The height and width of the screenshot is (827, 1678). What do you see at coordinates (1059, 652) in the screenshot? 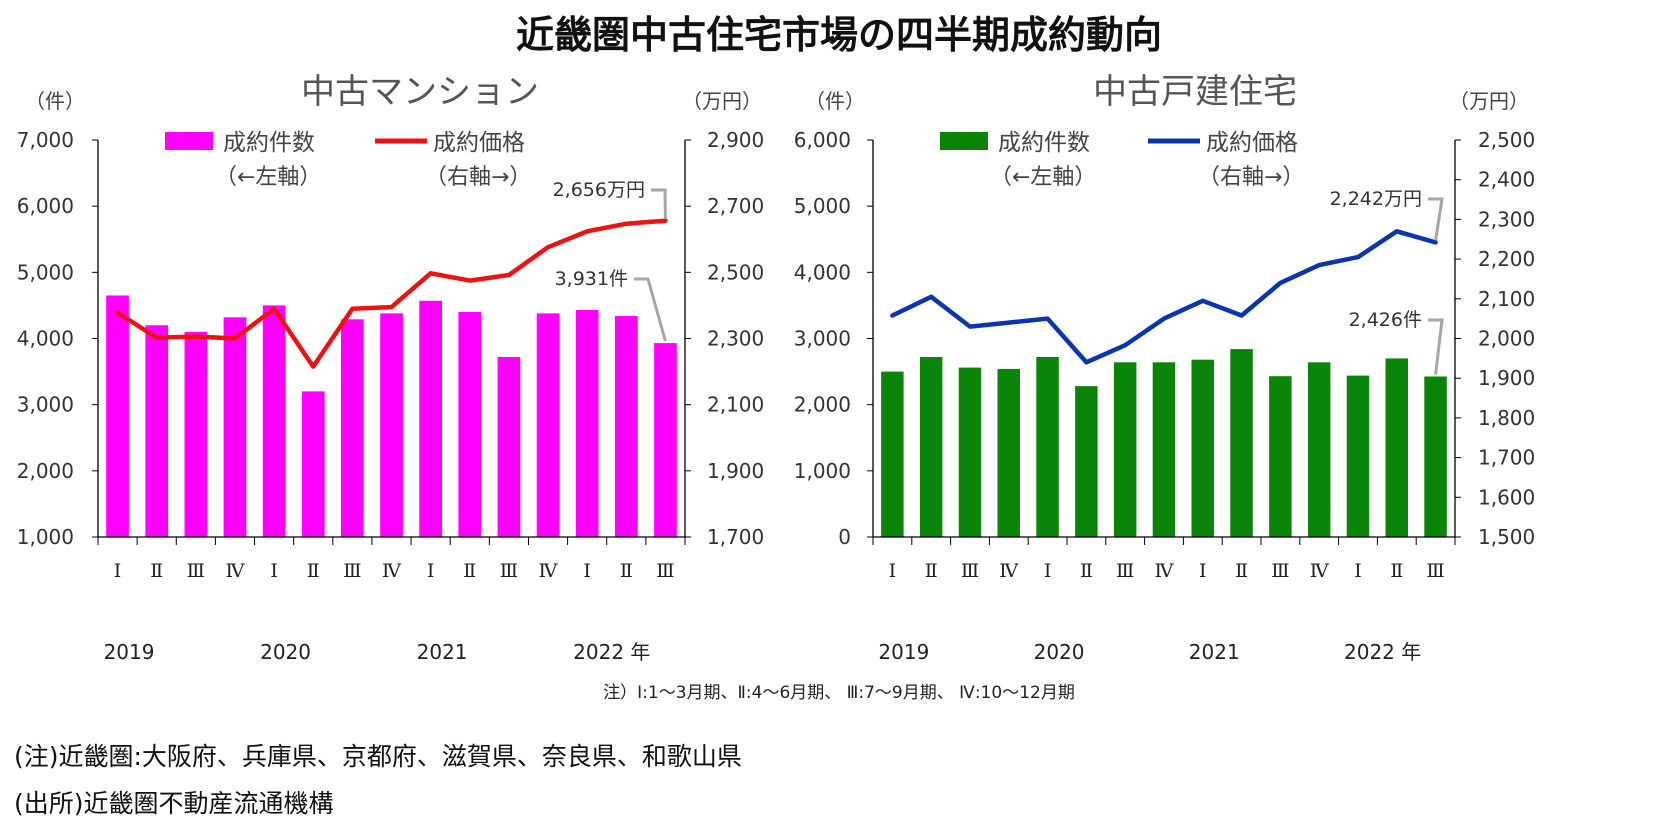
I see `house-year-label: 2020` at bounding box center [1059, 652].